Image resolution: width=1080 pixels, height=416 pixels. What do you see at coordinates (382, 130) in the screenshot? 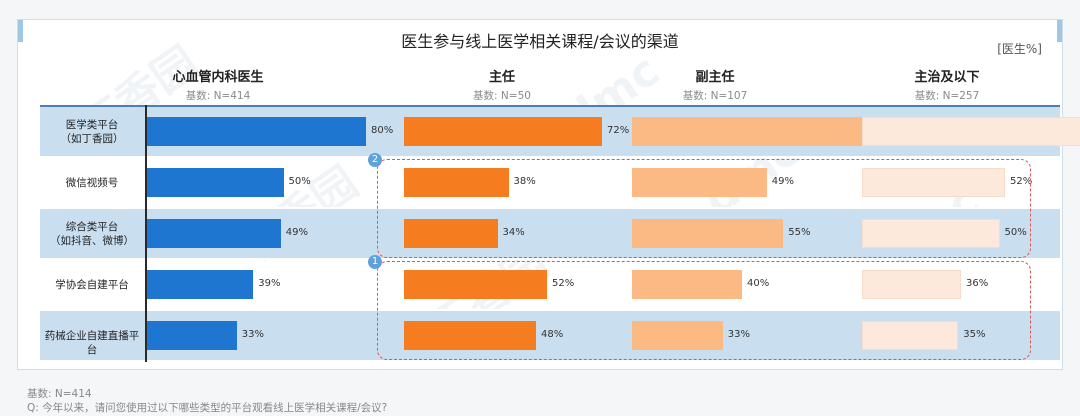
I see `data-label: 80%` at bounding box center [382, 130].